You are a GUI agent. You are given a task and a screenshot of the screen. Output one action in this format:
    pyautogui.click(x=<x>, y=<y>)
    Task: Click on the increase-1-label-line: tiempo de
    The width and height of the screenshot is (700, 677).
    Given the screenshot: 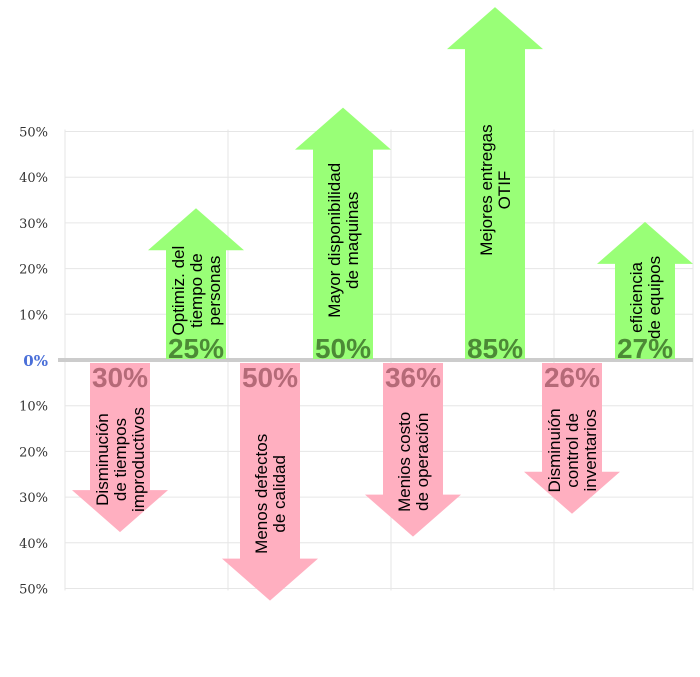 What is the action you would take?
    pyautogui.click(x=196, y=290)
    